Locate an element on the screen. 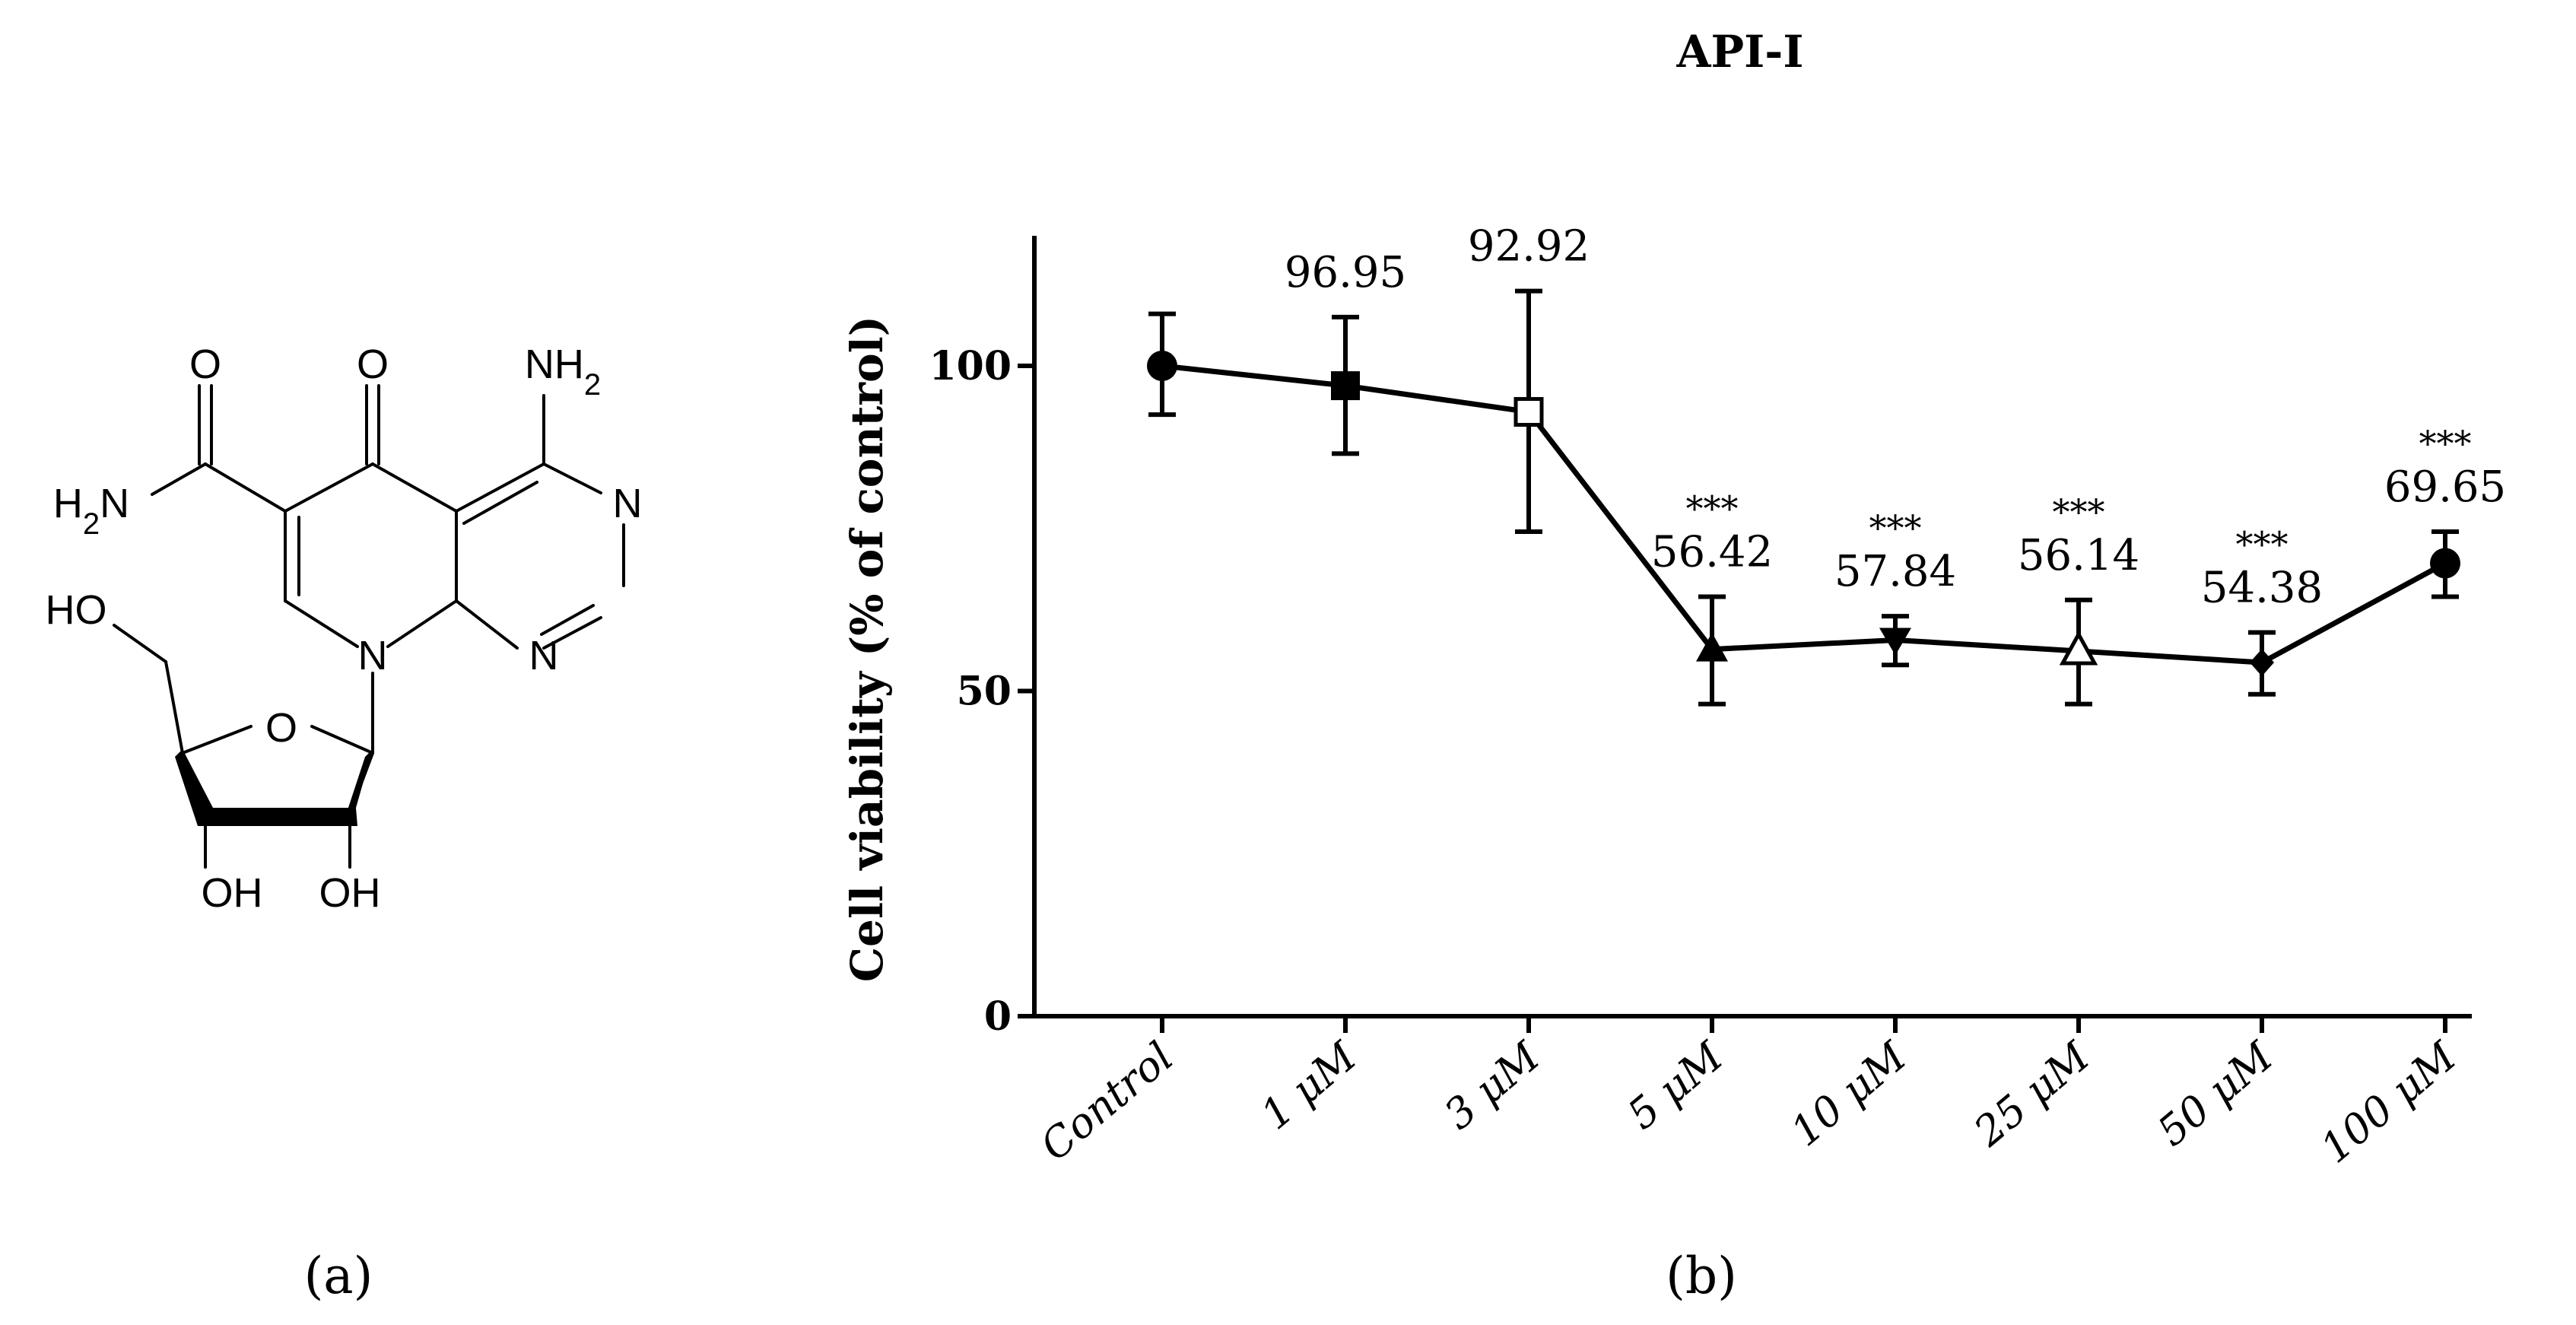 Image resolution: width=2576 pixels, height=1325 pixels. y-axis-label: Cell viability (% of control) is located at coordinates (867, 649).